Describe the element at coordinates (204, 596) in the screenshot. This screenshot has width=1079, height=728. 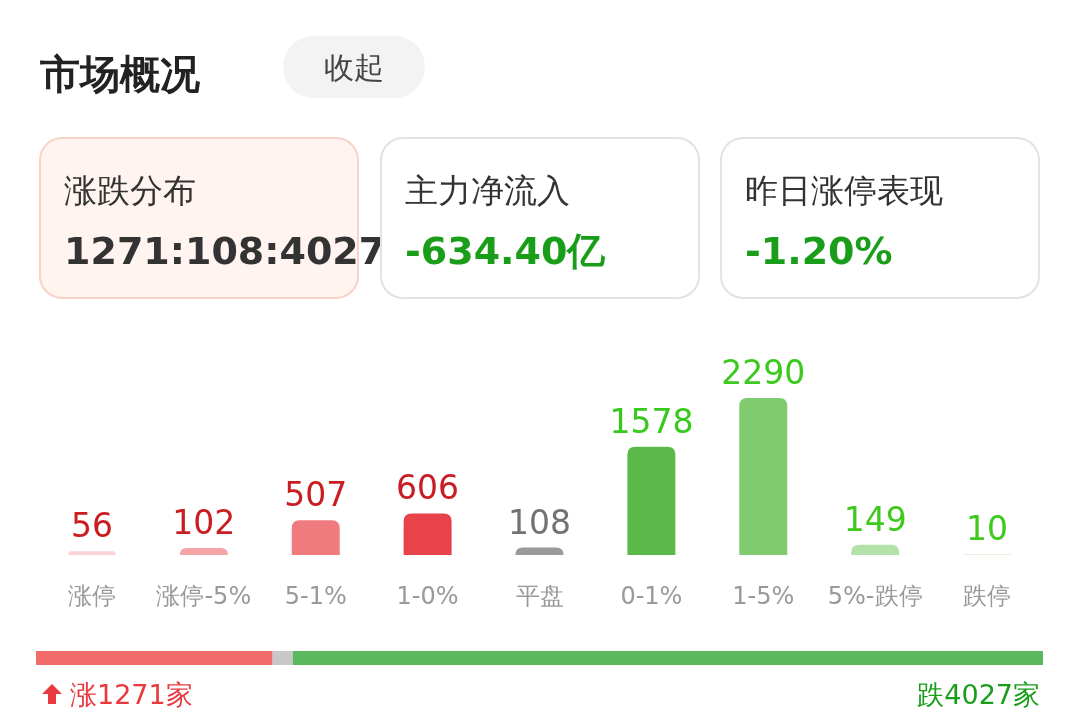
I see `x-tick-label: 涨停-5%` at that location.